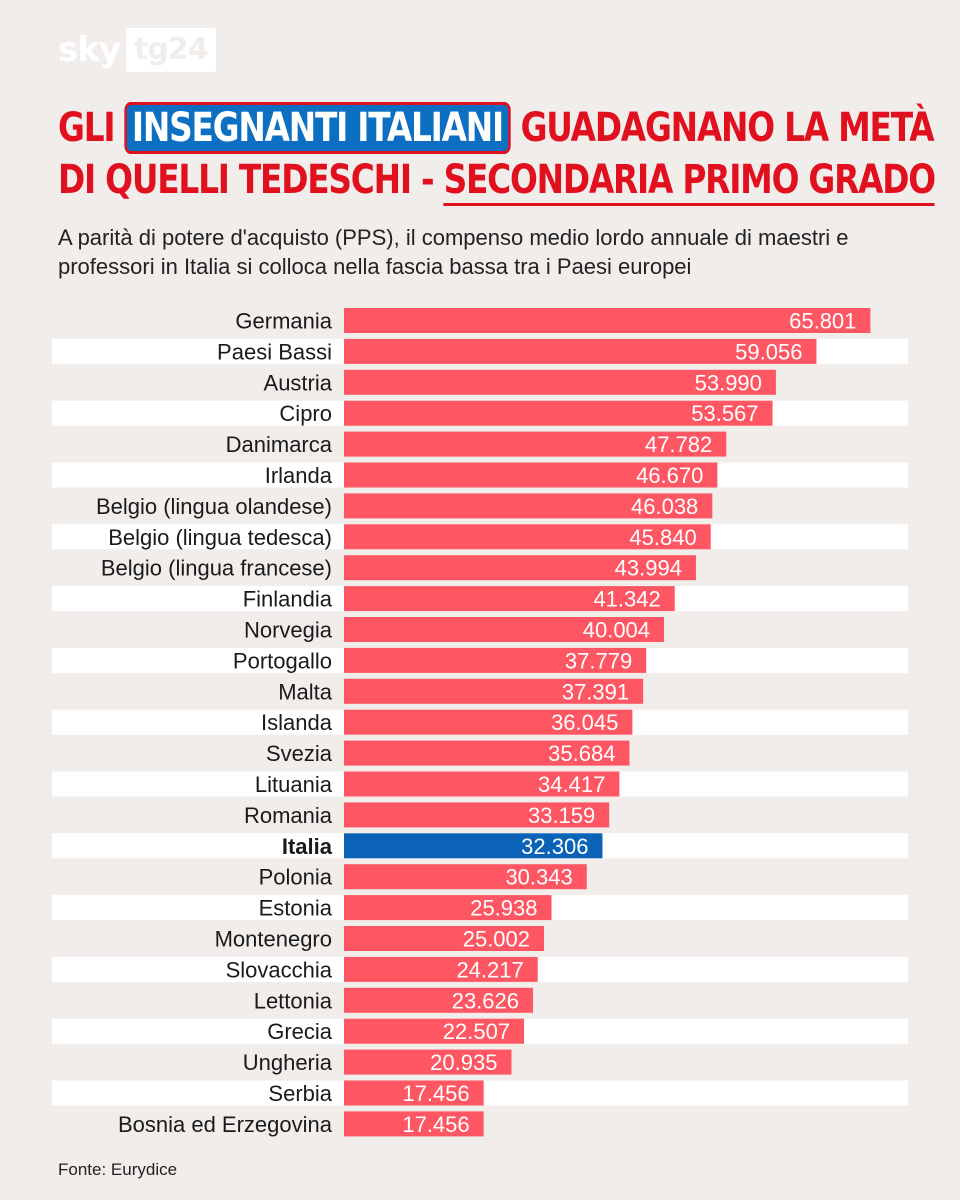  I want to click on category-label: Austria, so click(298, 382).